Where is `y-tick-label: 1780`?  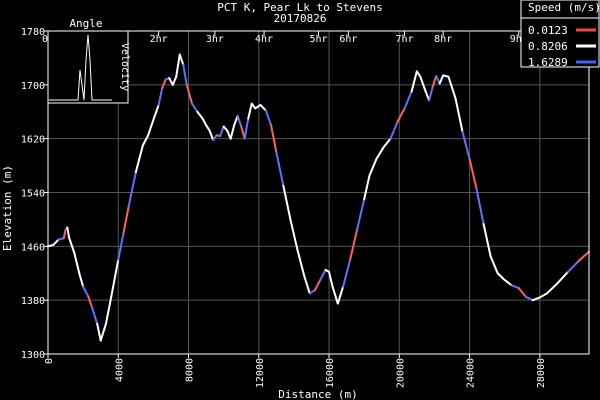
y-tick-label: 1780 is located at coordinates (33, 32).